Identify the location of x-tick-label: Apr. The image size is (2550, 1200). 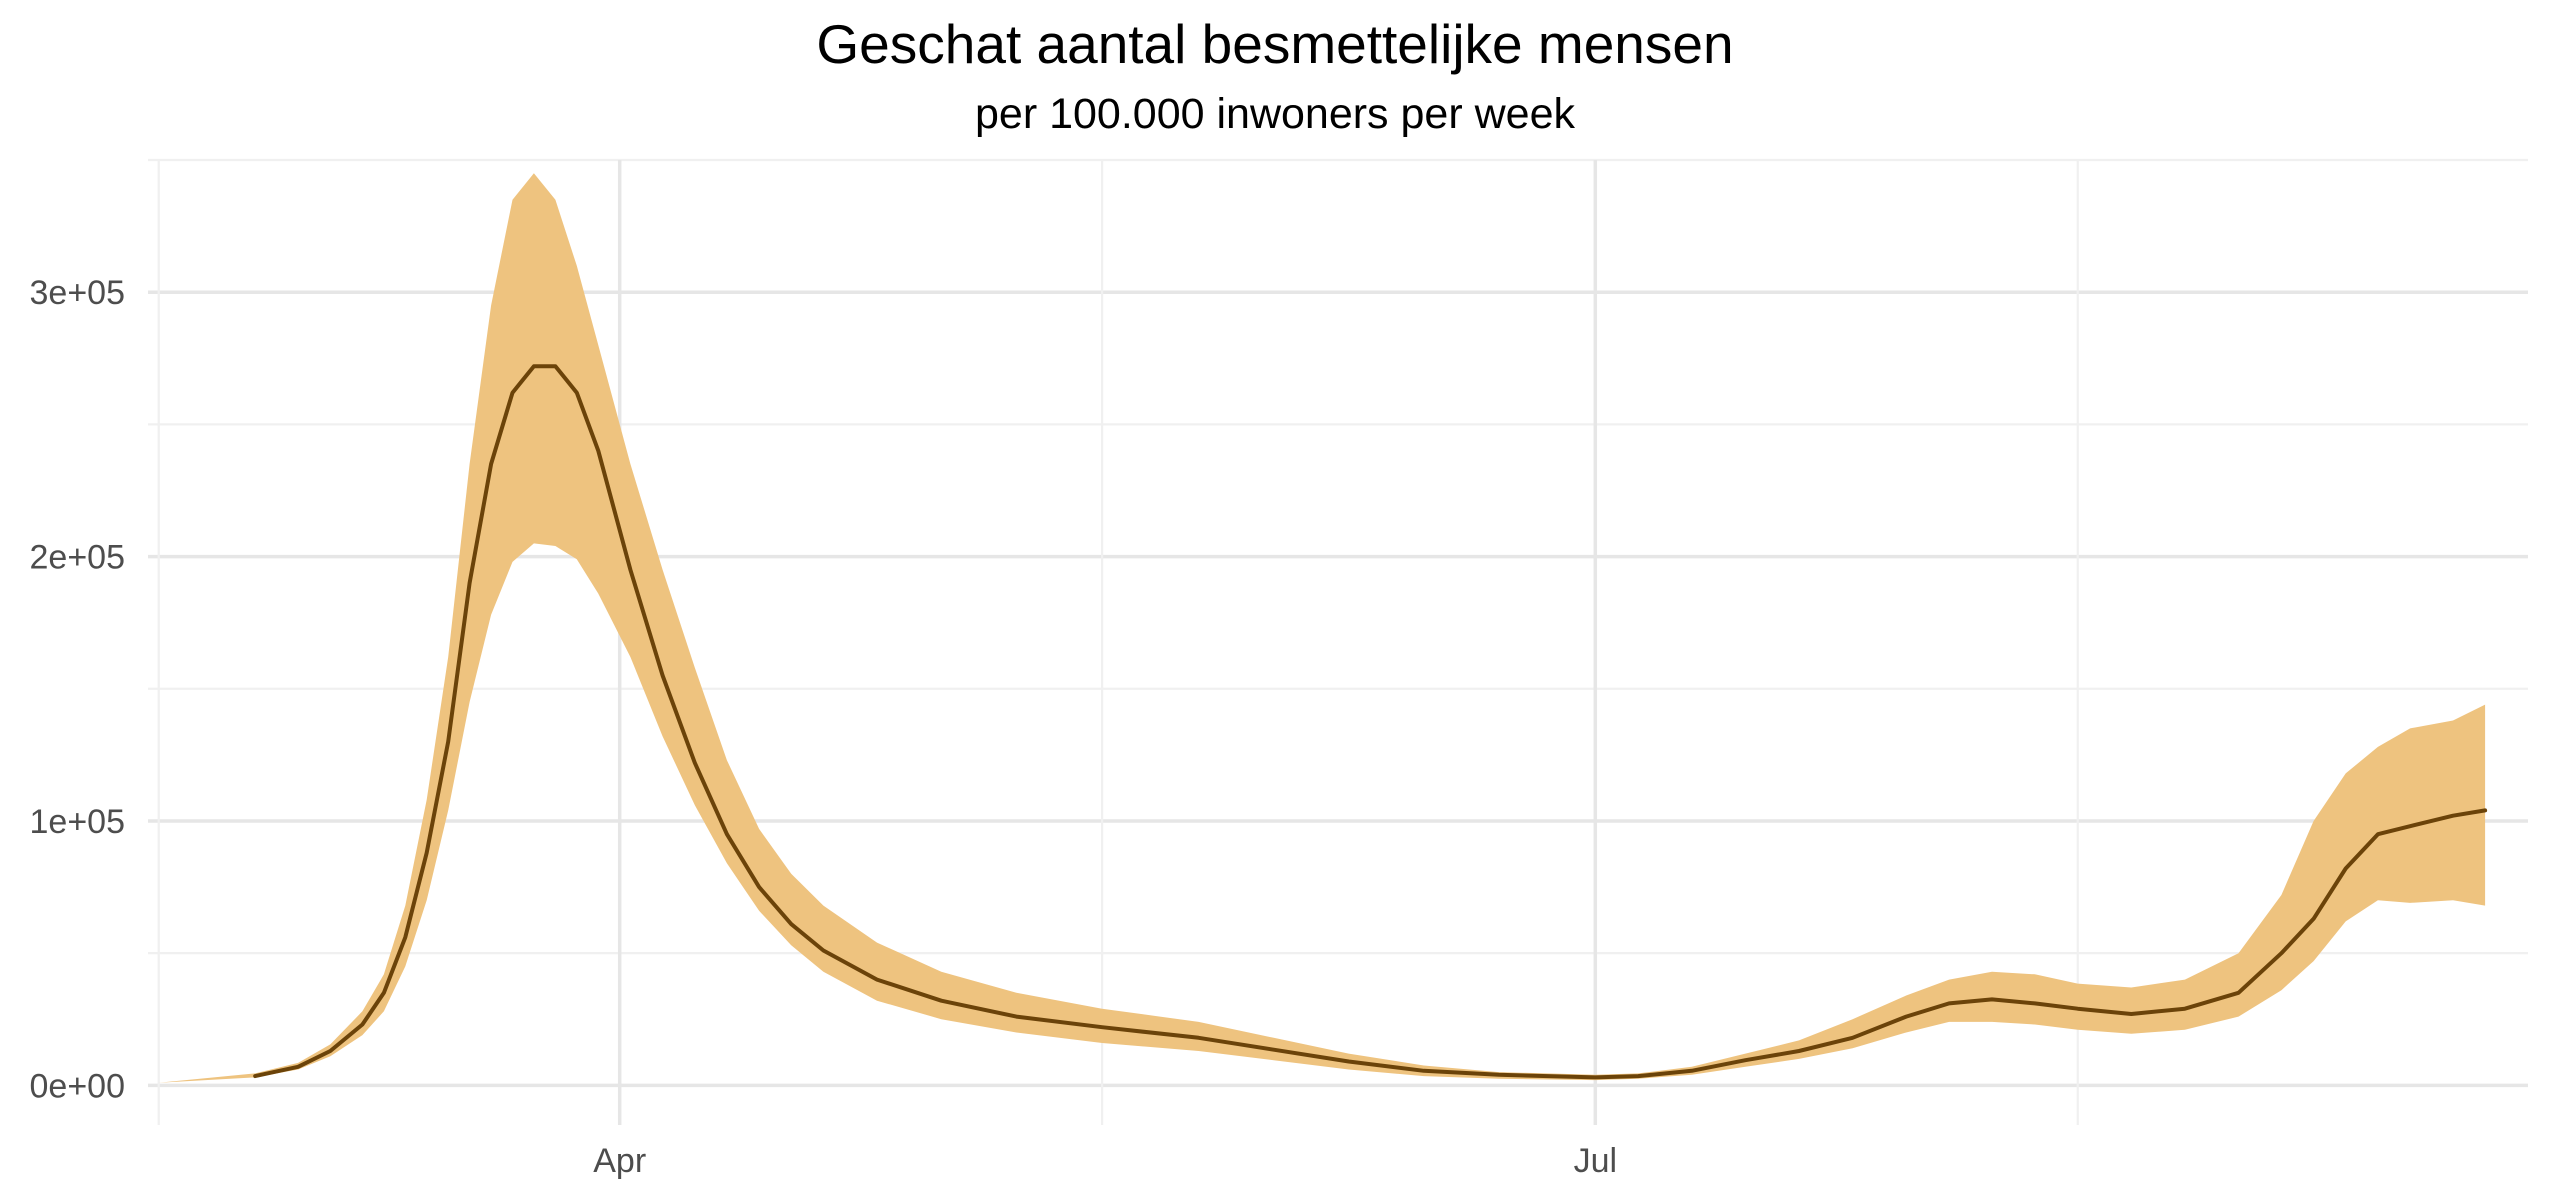
(619, 1161).